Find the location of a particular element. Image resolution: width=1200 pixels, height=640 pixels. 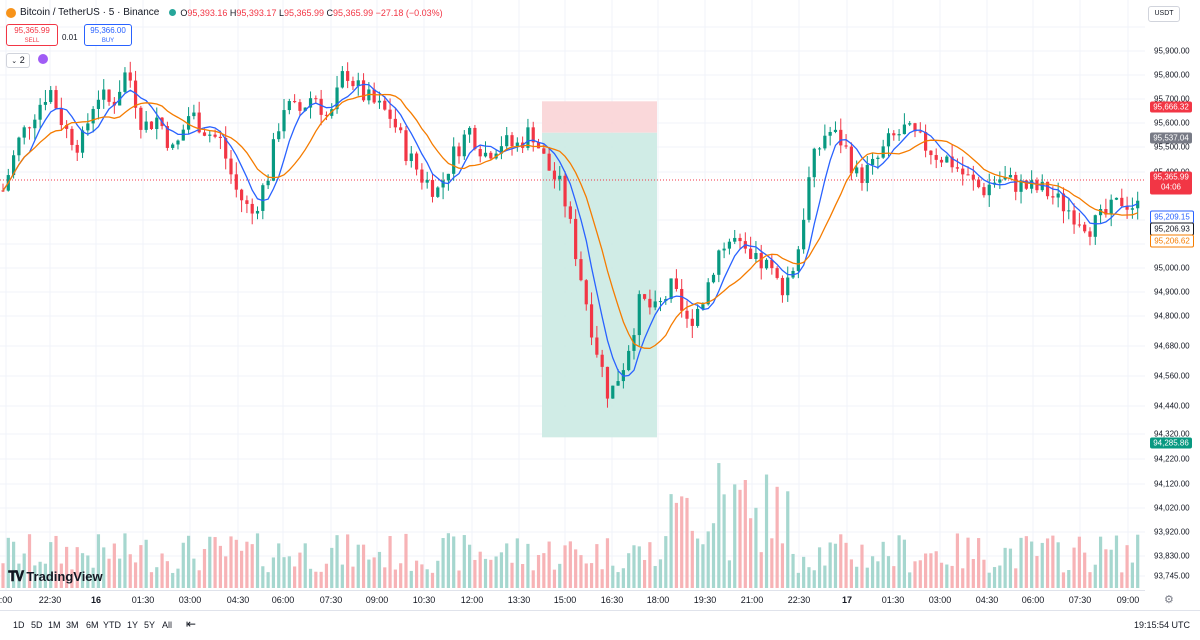

indicators-toggle: ⌄ 2 is located at coordinates (18, 60).